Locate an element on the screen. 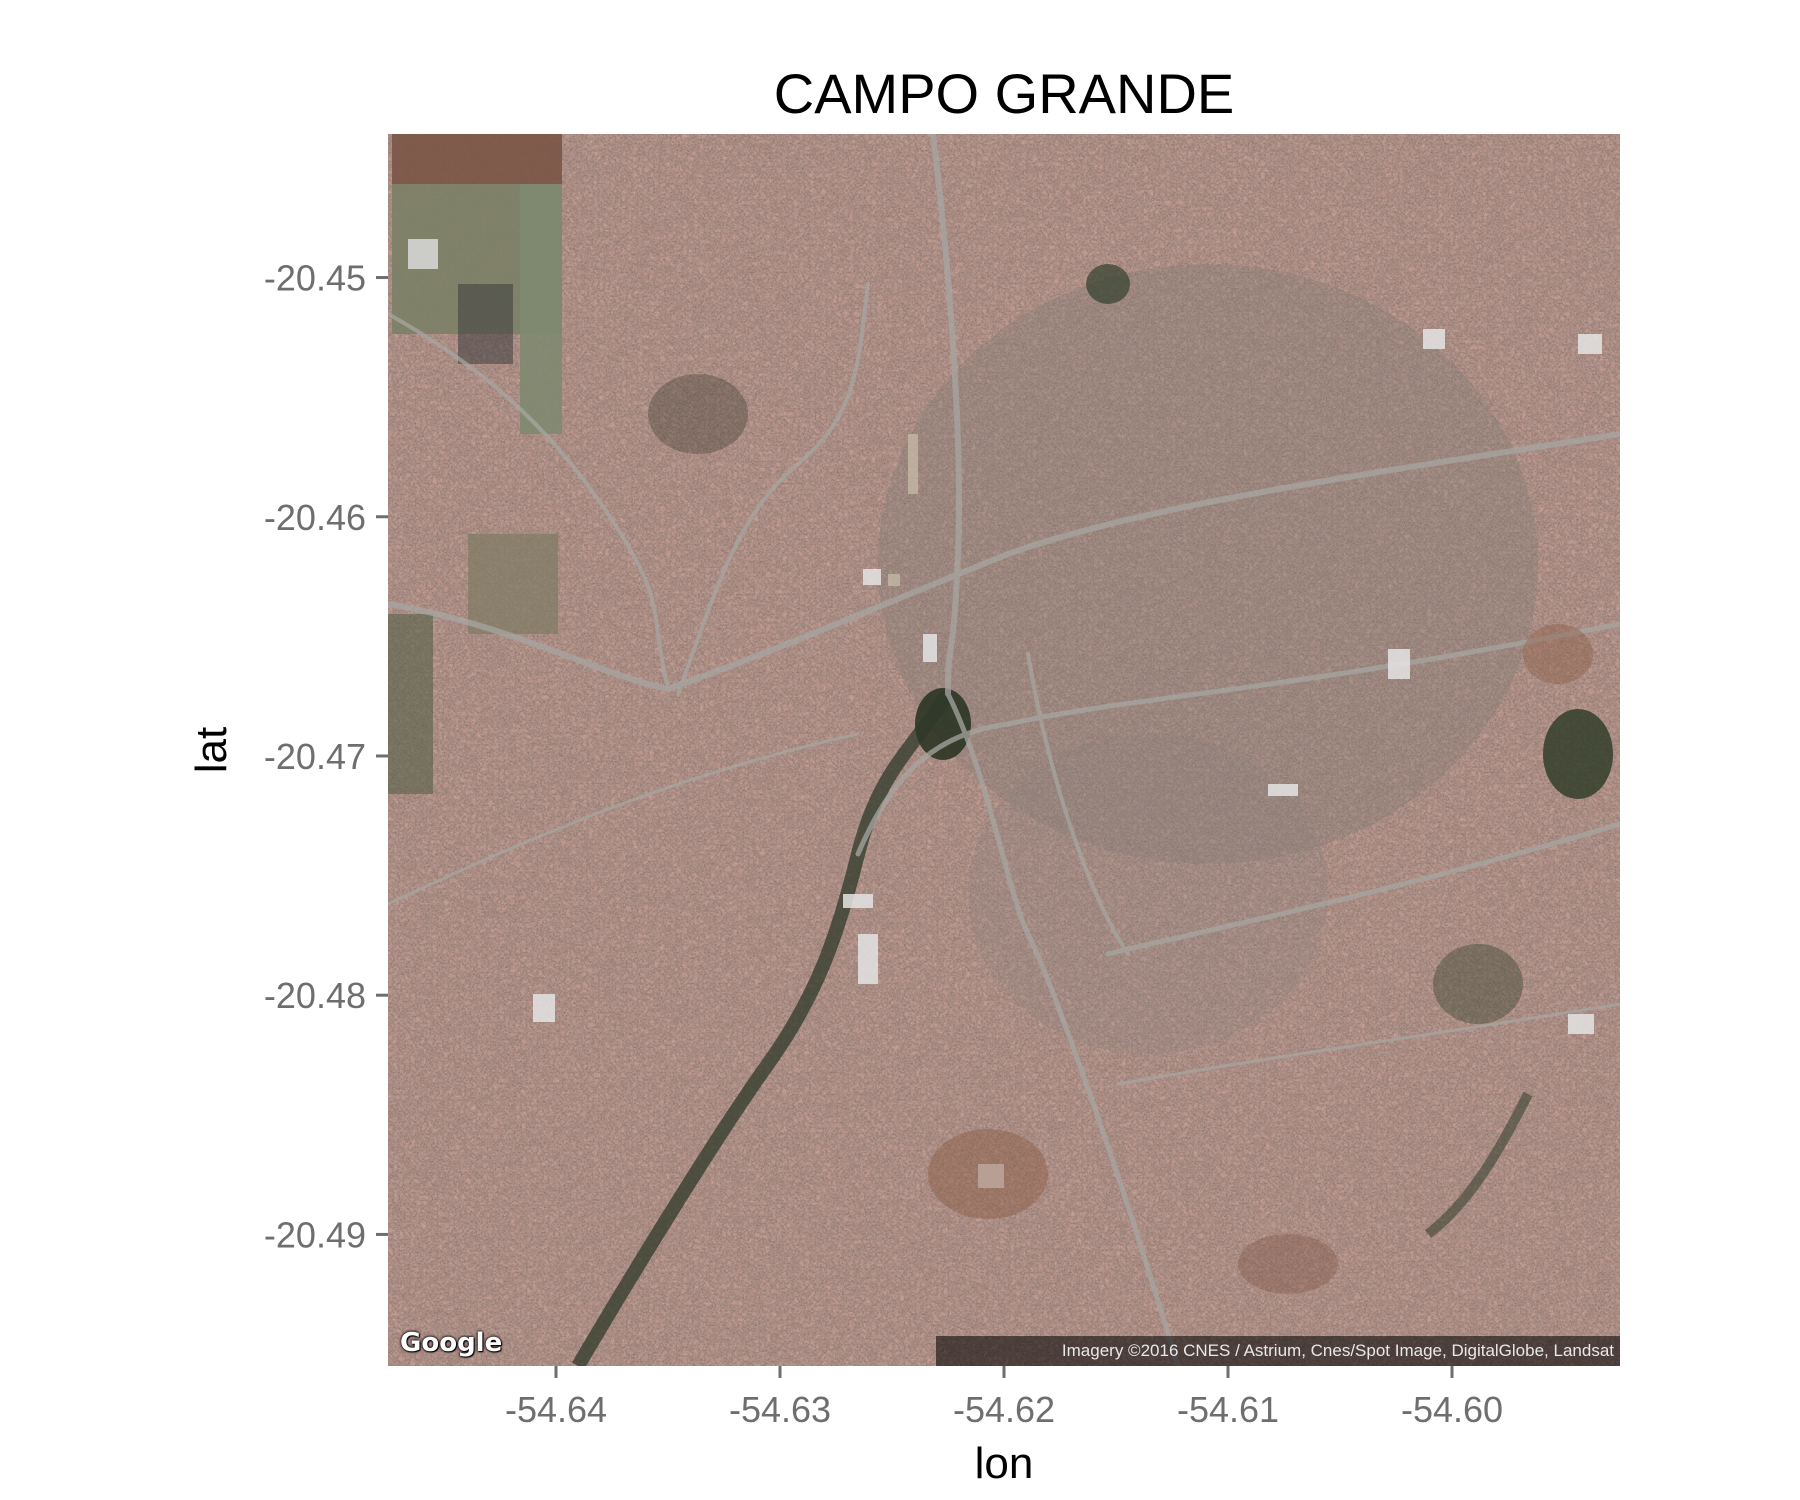  y-axis-title: lat is located at coordinates (211, 750).